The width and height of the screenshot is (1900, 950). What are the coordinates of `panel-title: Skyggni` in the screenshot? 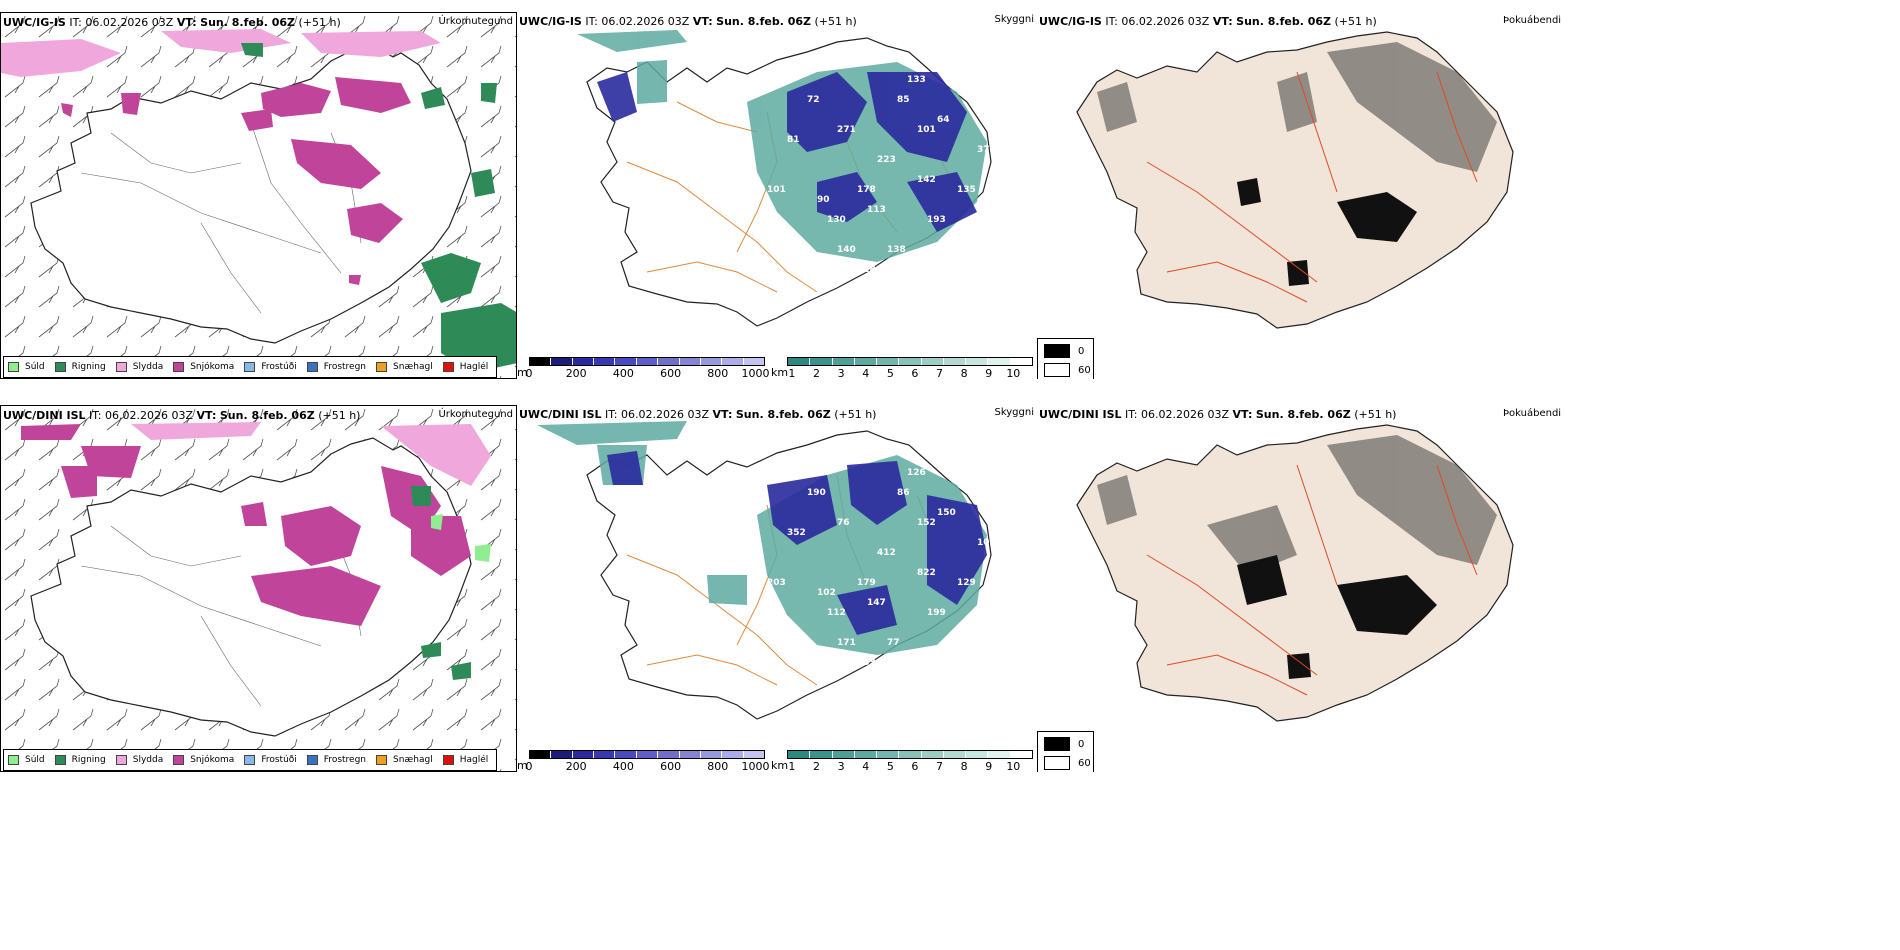 It's located at (1014, 412).